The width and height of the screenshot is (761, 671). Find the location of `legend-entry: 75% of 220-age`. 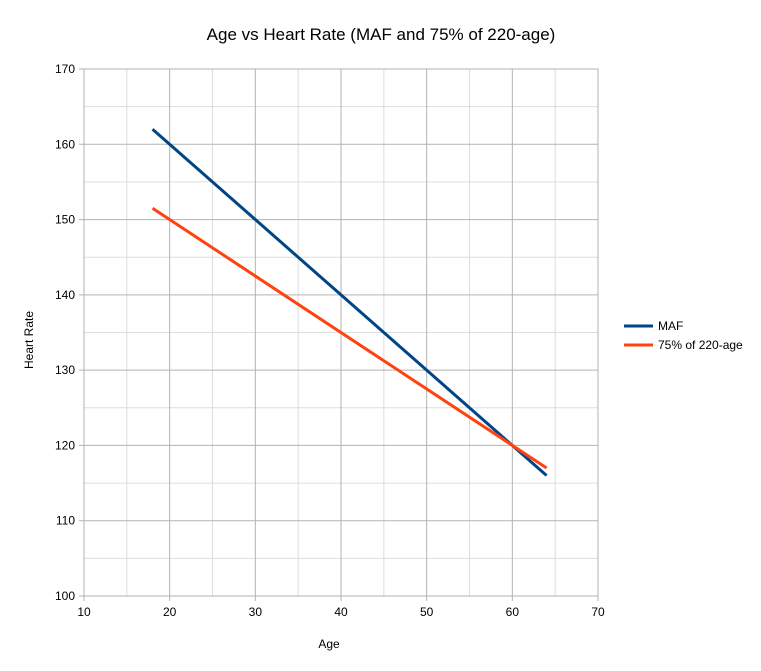

legend-entry: 75% of 220-age is located at coordinates (700, 345).